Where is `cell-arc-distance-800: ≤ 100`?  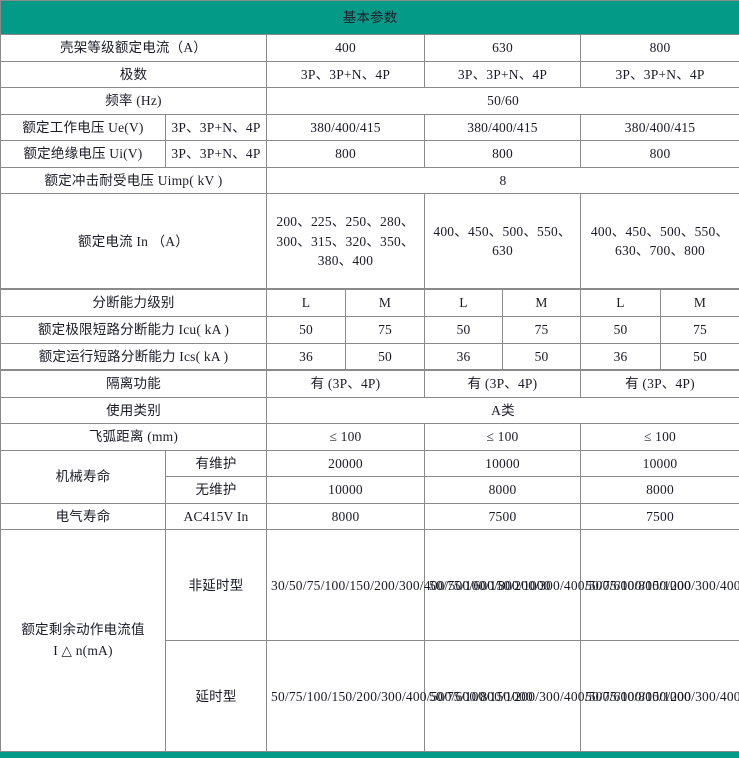 cell-arc-distance-800: ≤ 100 is located at coordinates (660, 437).